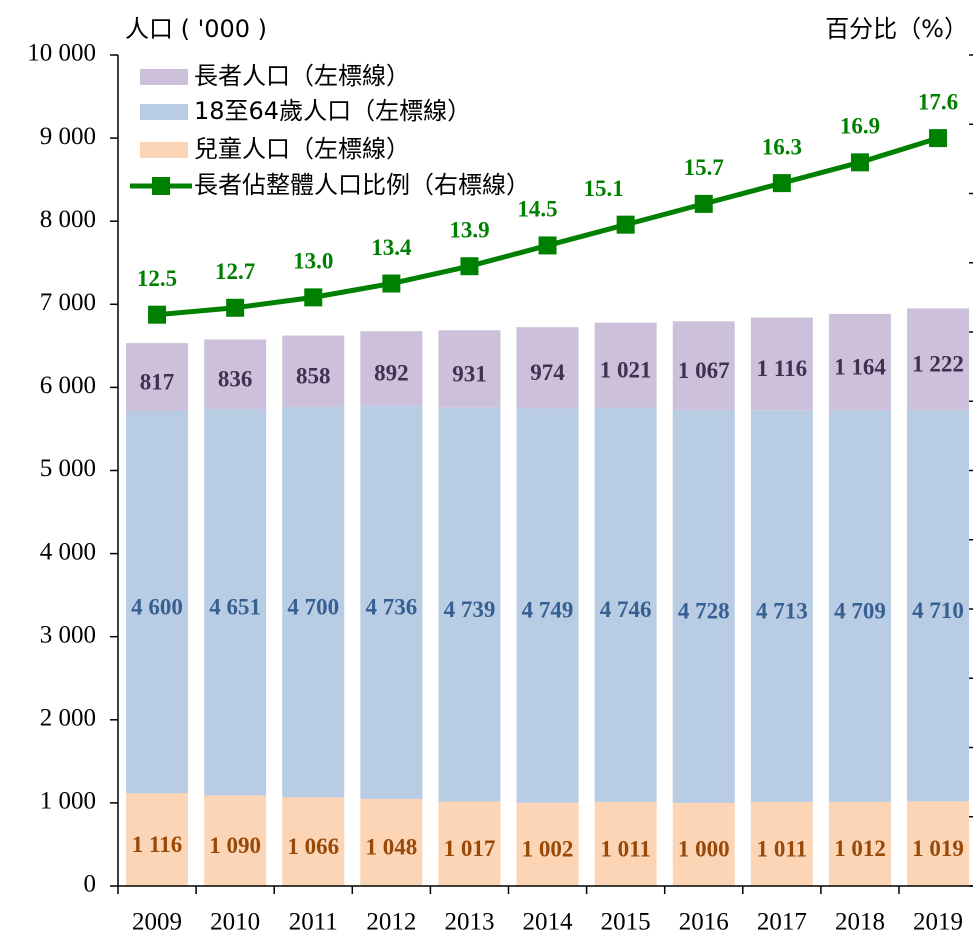  I want to click on value-label: 12.5, so click(157, 278).